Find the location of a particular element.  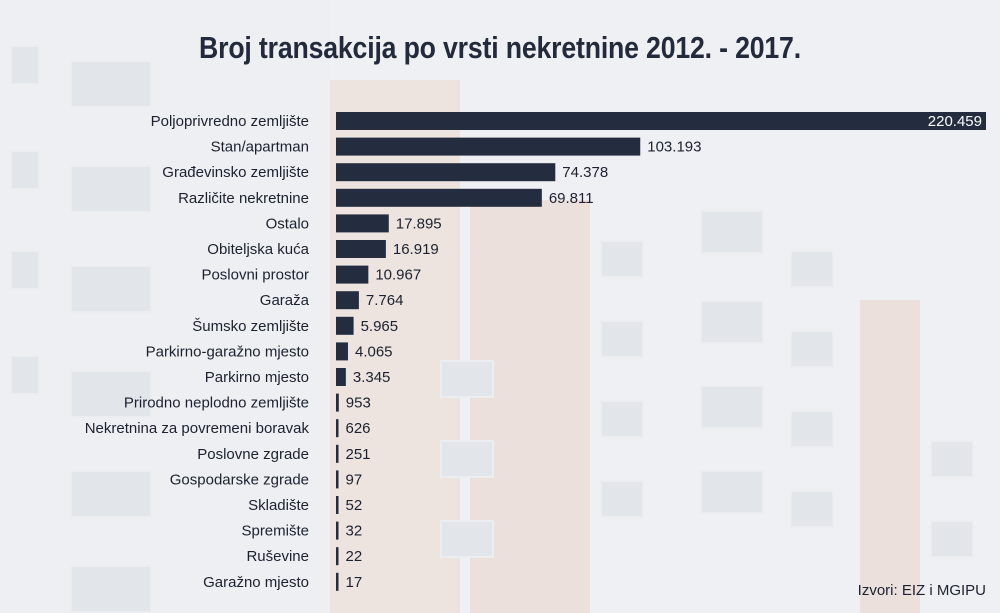

category-label: Garaža is located at coordinates (285, 300).